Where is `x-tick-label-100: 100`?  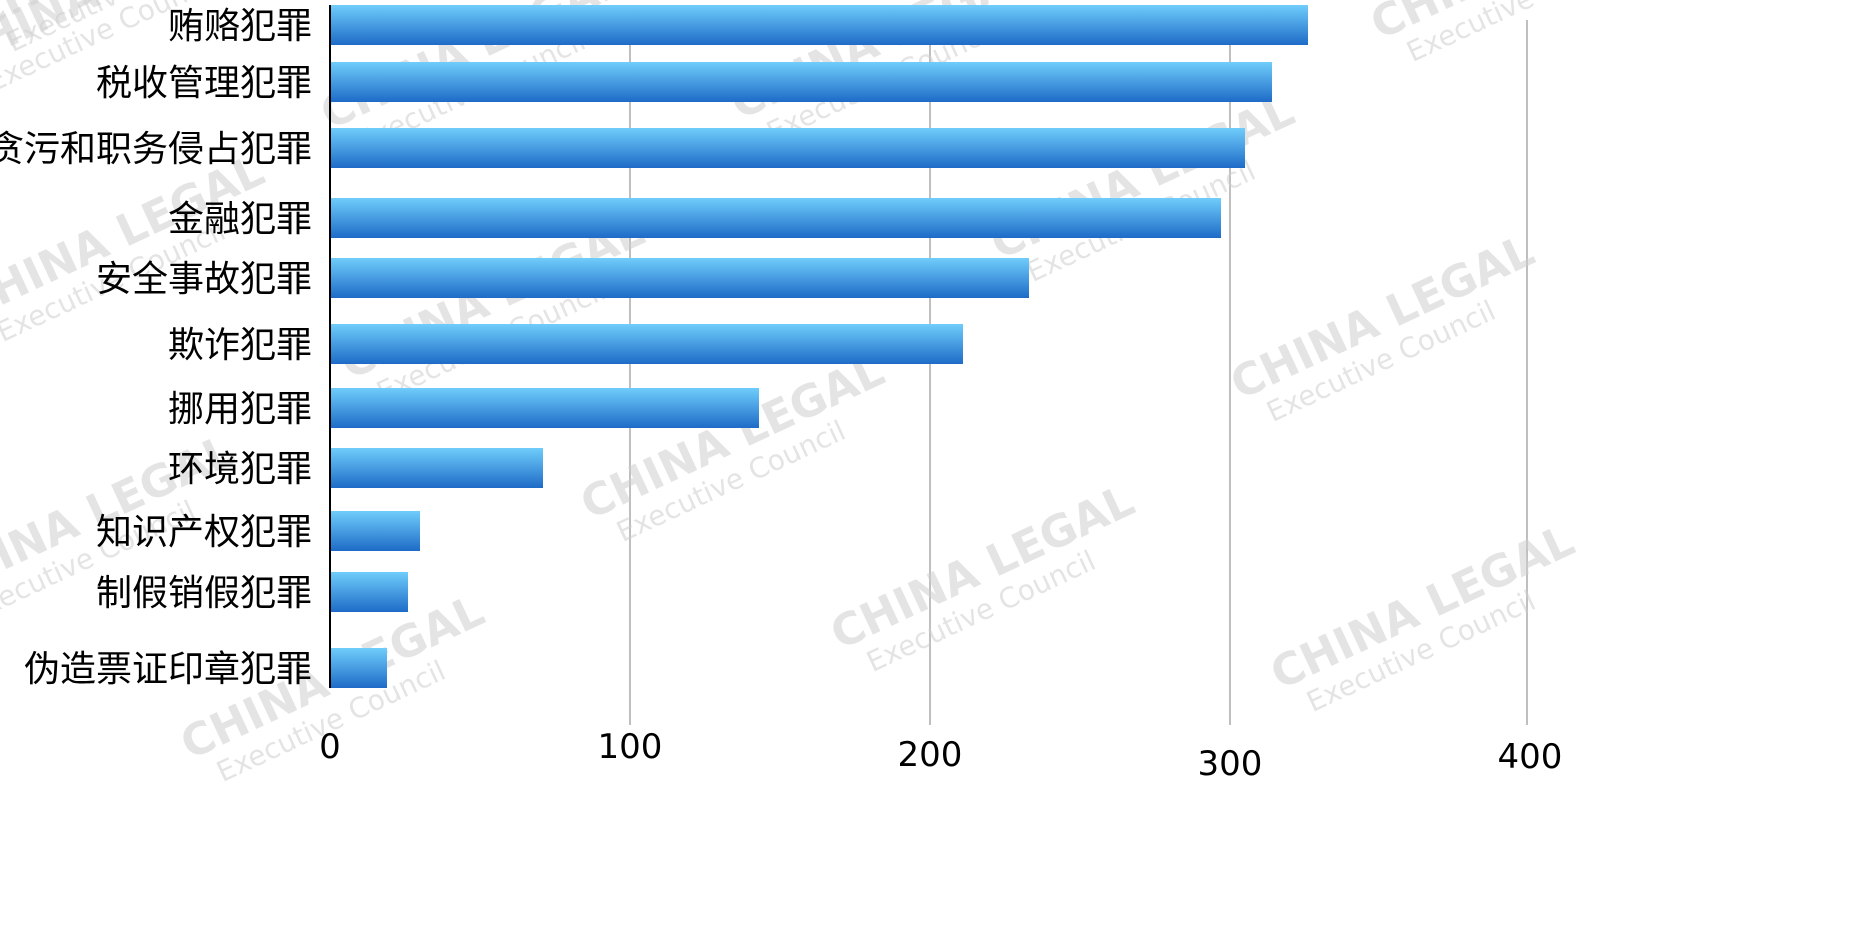 x-tick-label-100: 100 is located at coordinates (630, 747).